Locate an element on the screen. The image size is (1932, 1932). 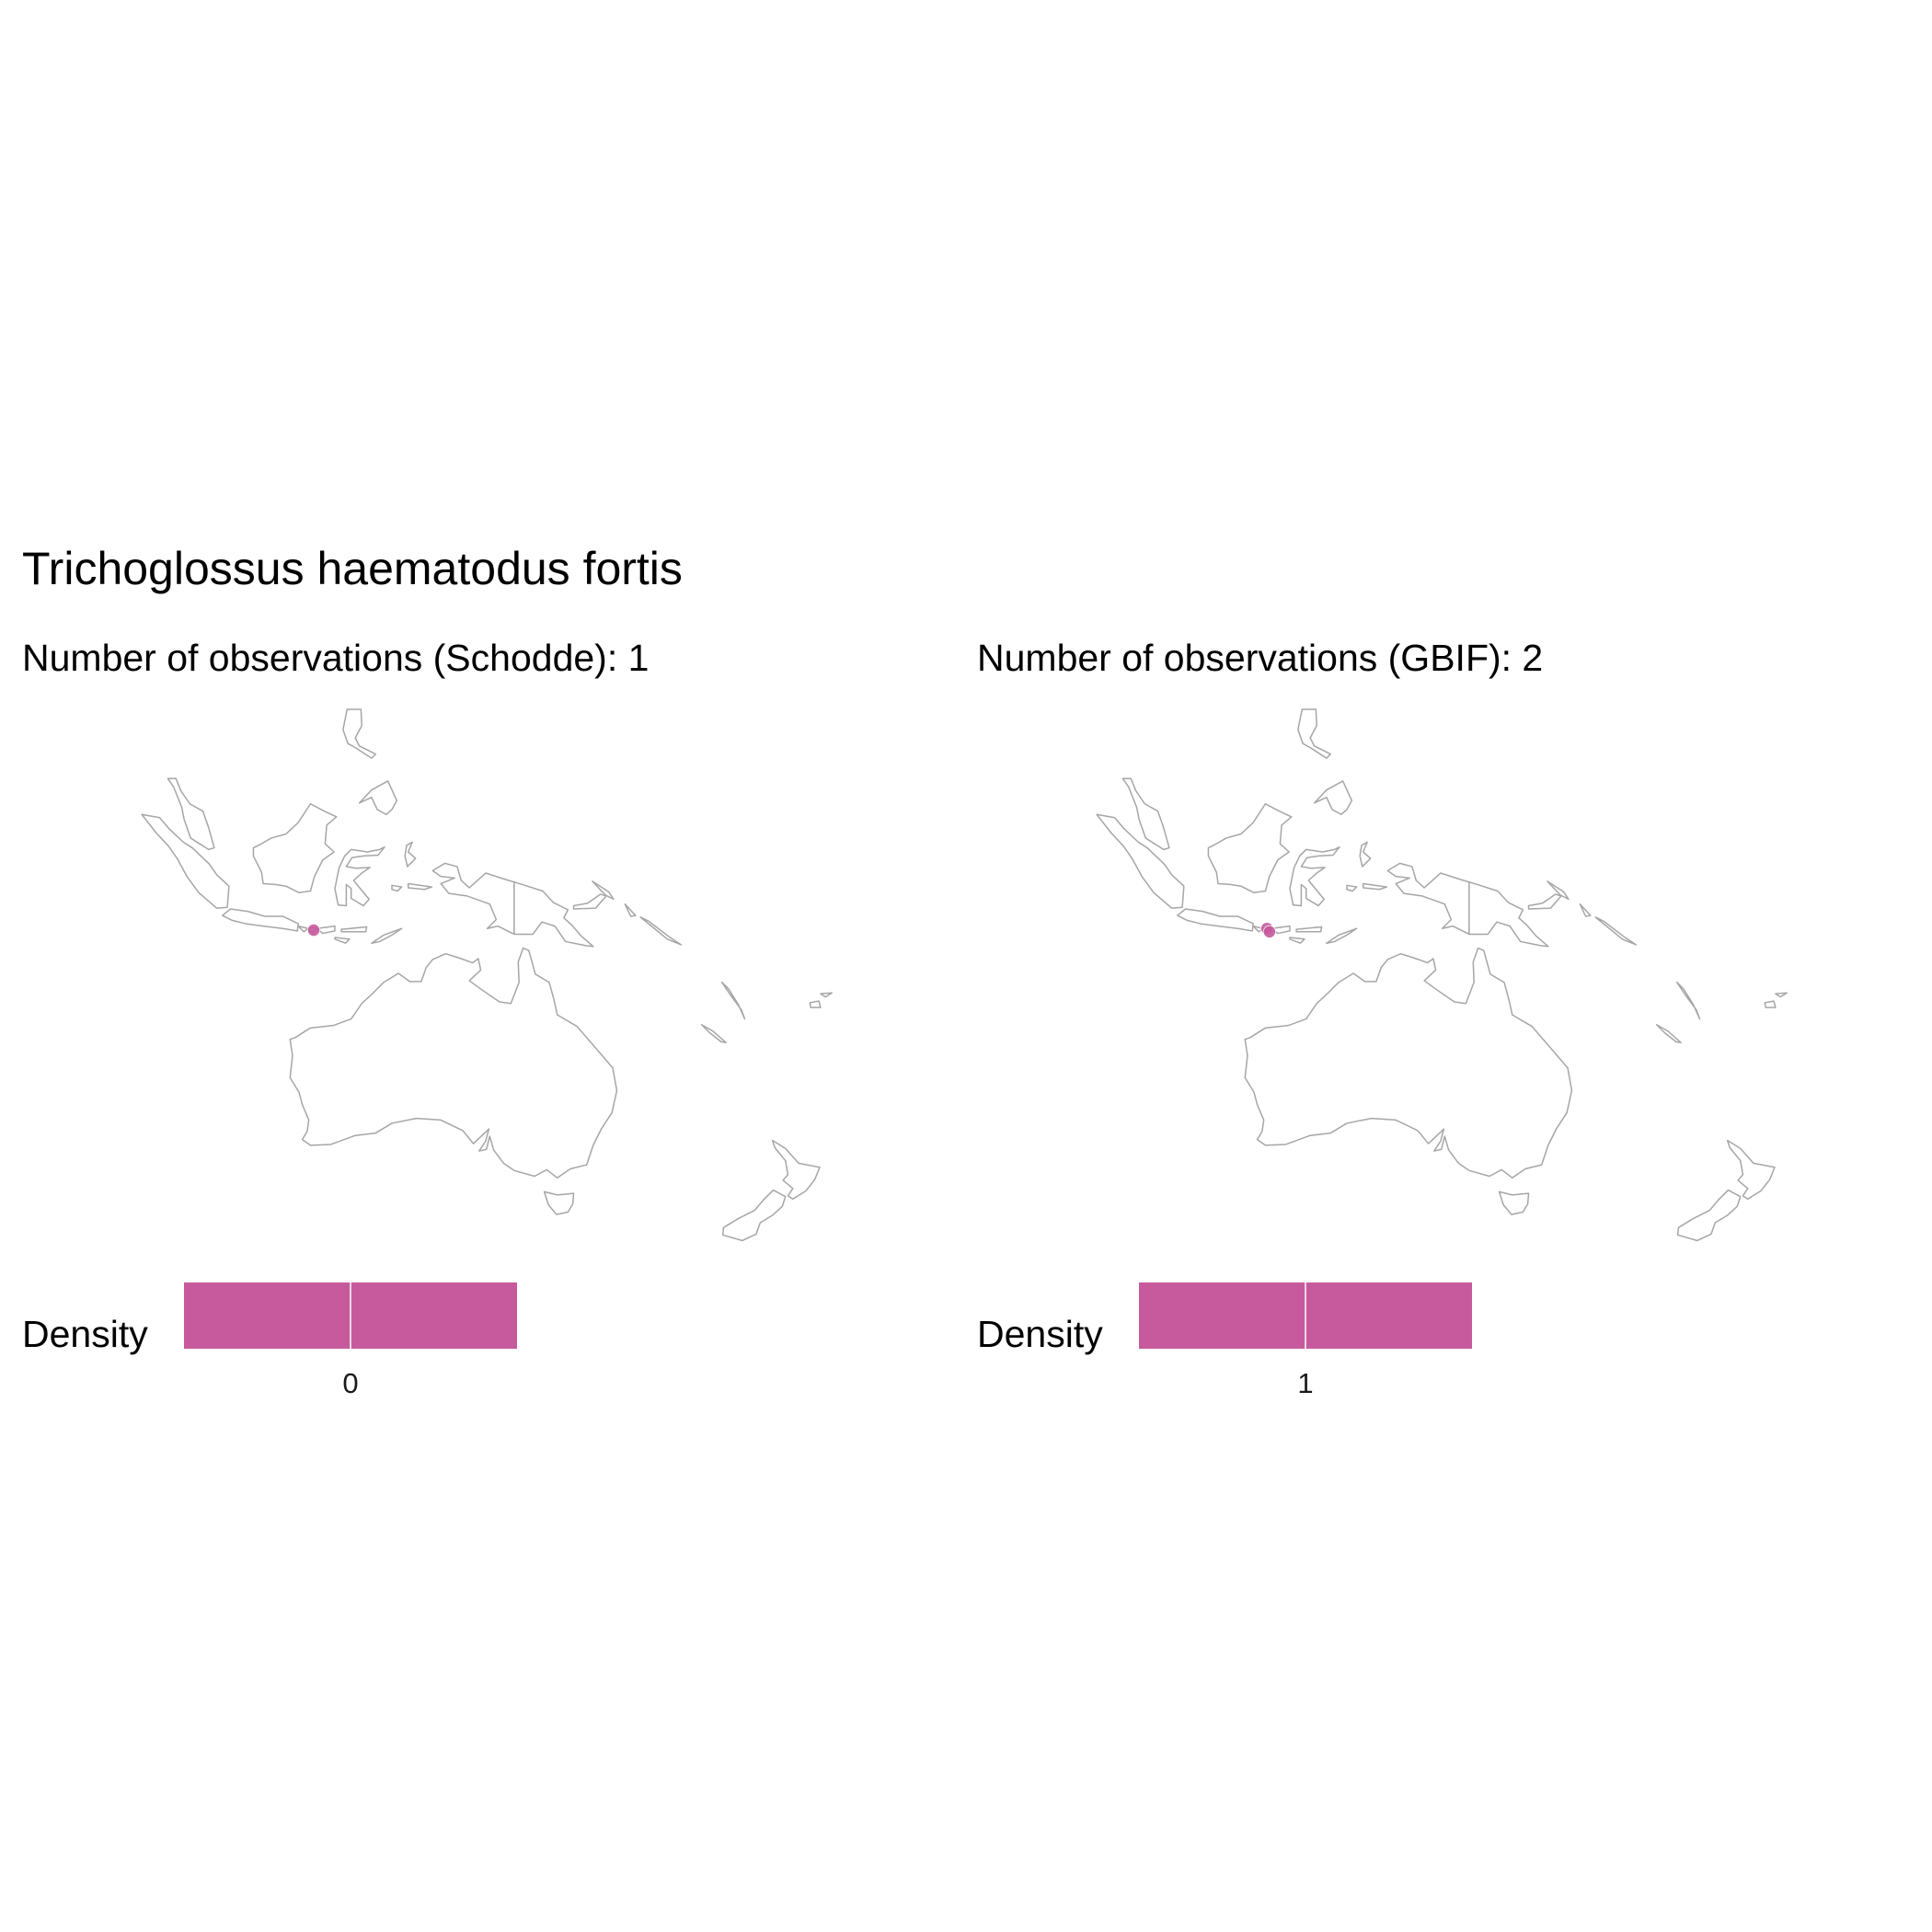
legend-tick-label: 0 is located at coordinates (350, 1383).